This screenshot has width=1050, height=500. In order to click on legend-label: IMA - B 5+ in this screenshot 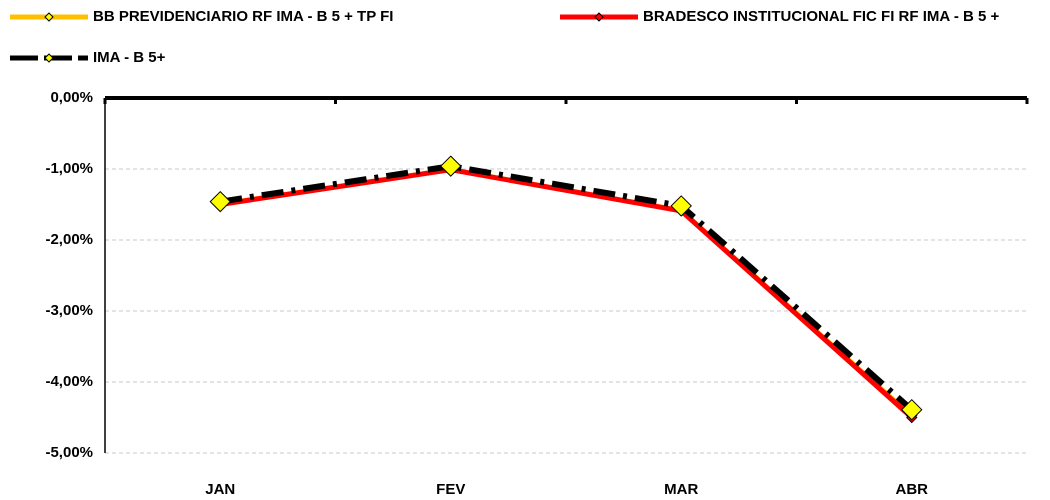, I will do `click(129, 57)`.